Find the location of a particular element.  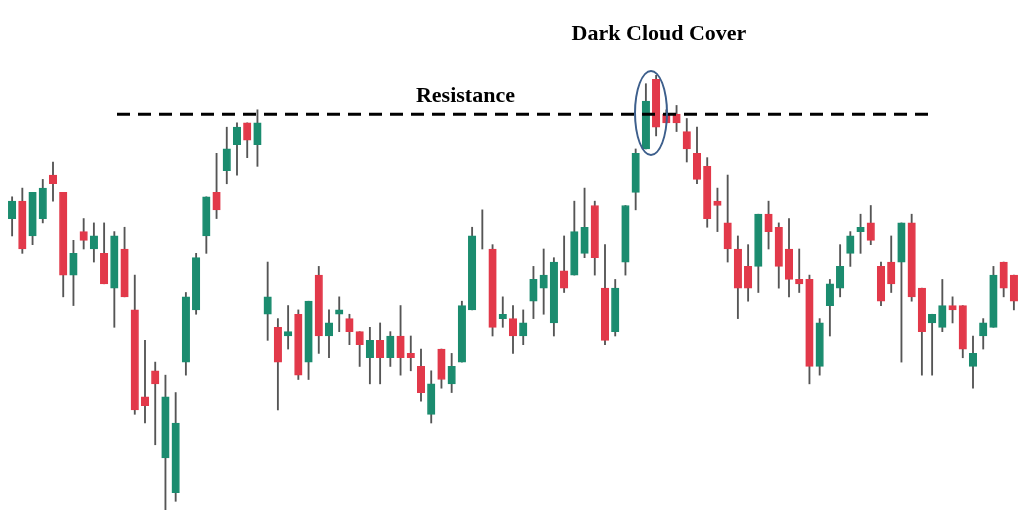

ref-line-label: Resistance is located at coordinates (465, 94).